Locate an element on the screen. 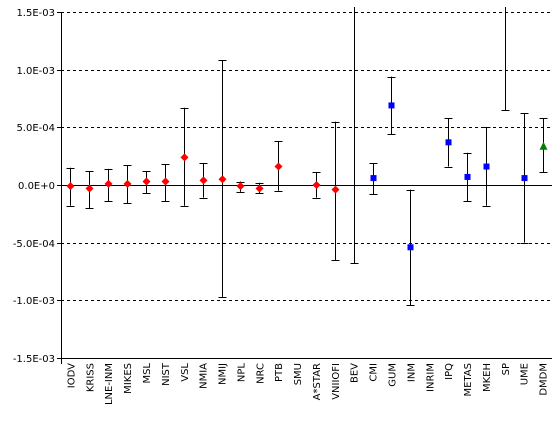 The width and height of the screenshot is (555, 429). x-tick-label: IODV is located at coordinates (71, 375).